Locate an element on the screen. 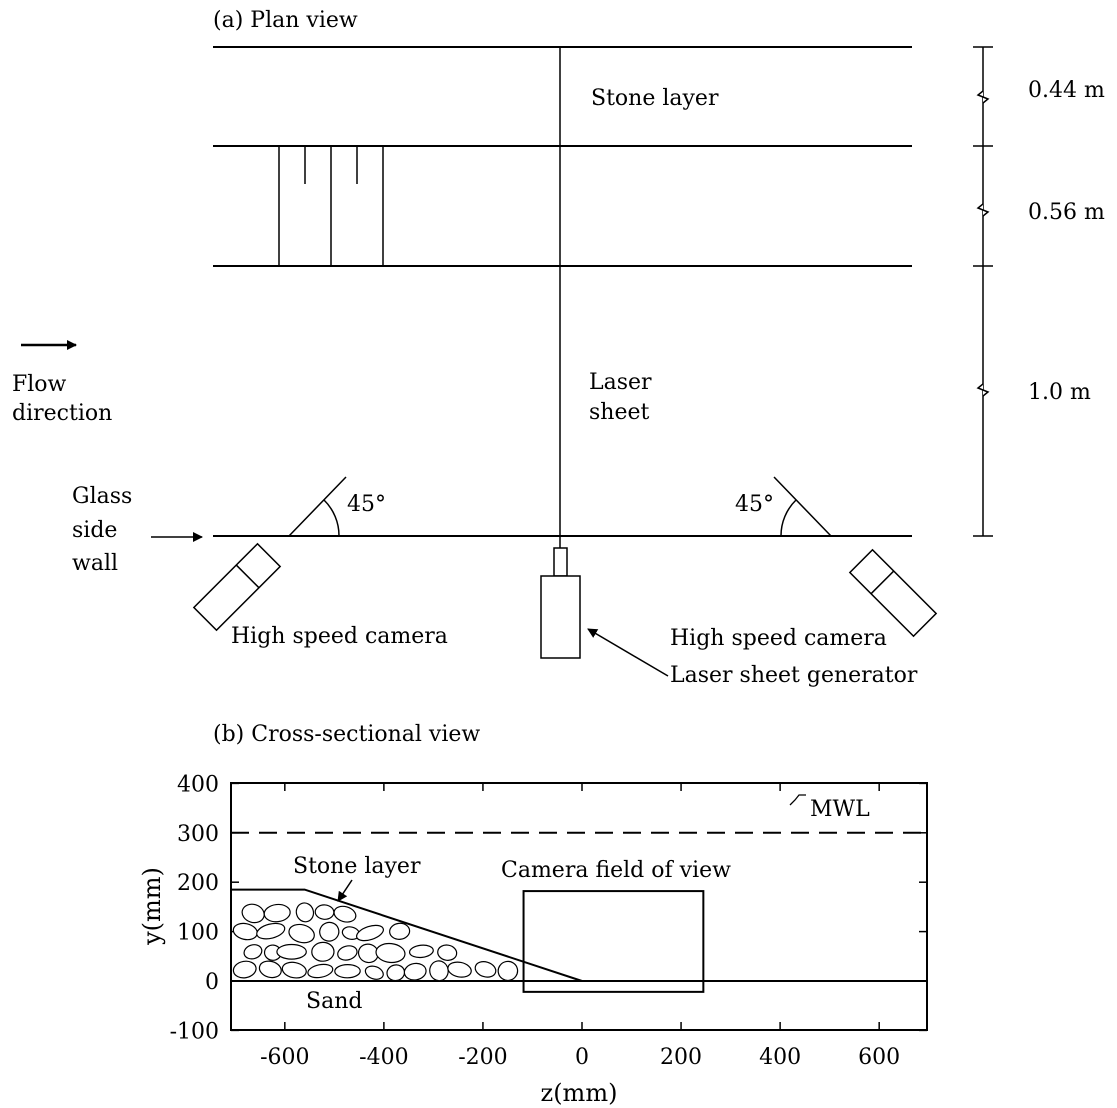 The image size is (1117, 1108). camera-field-of-view-box is located at coordinates (613, 941).